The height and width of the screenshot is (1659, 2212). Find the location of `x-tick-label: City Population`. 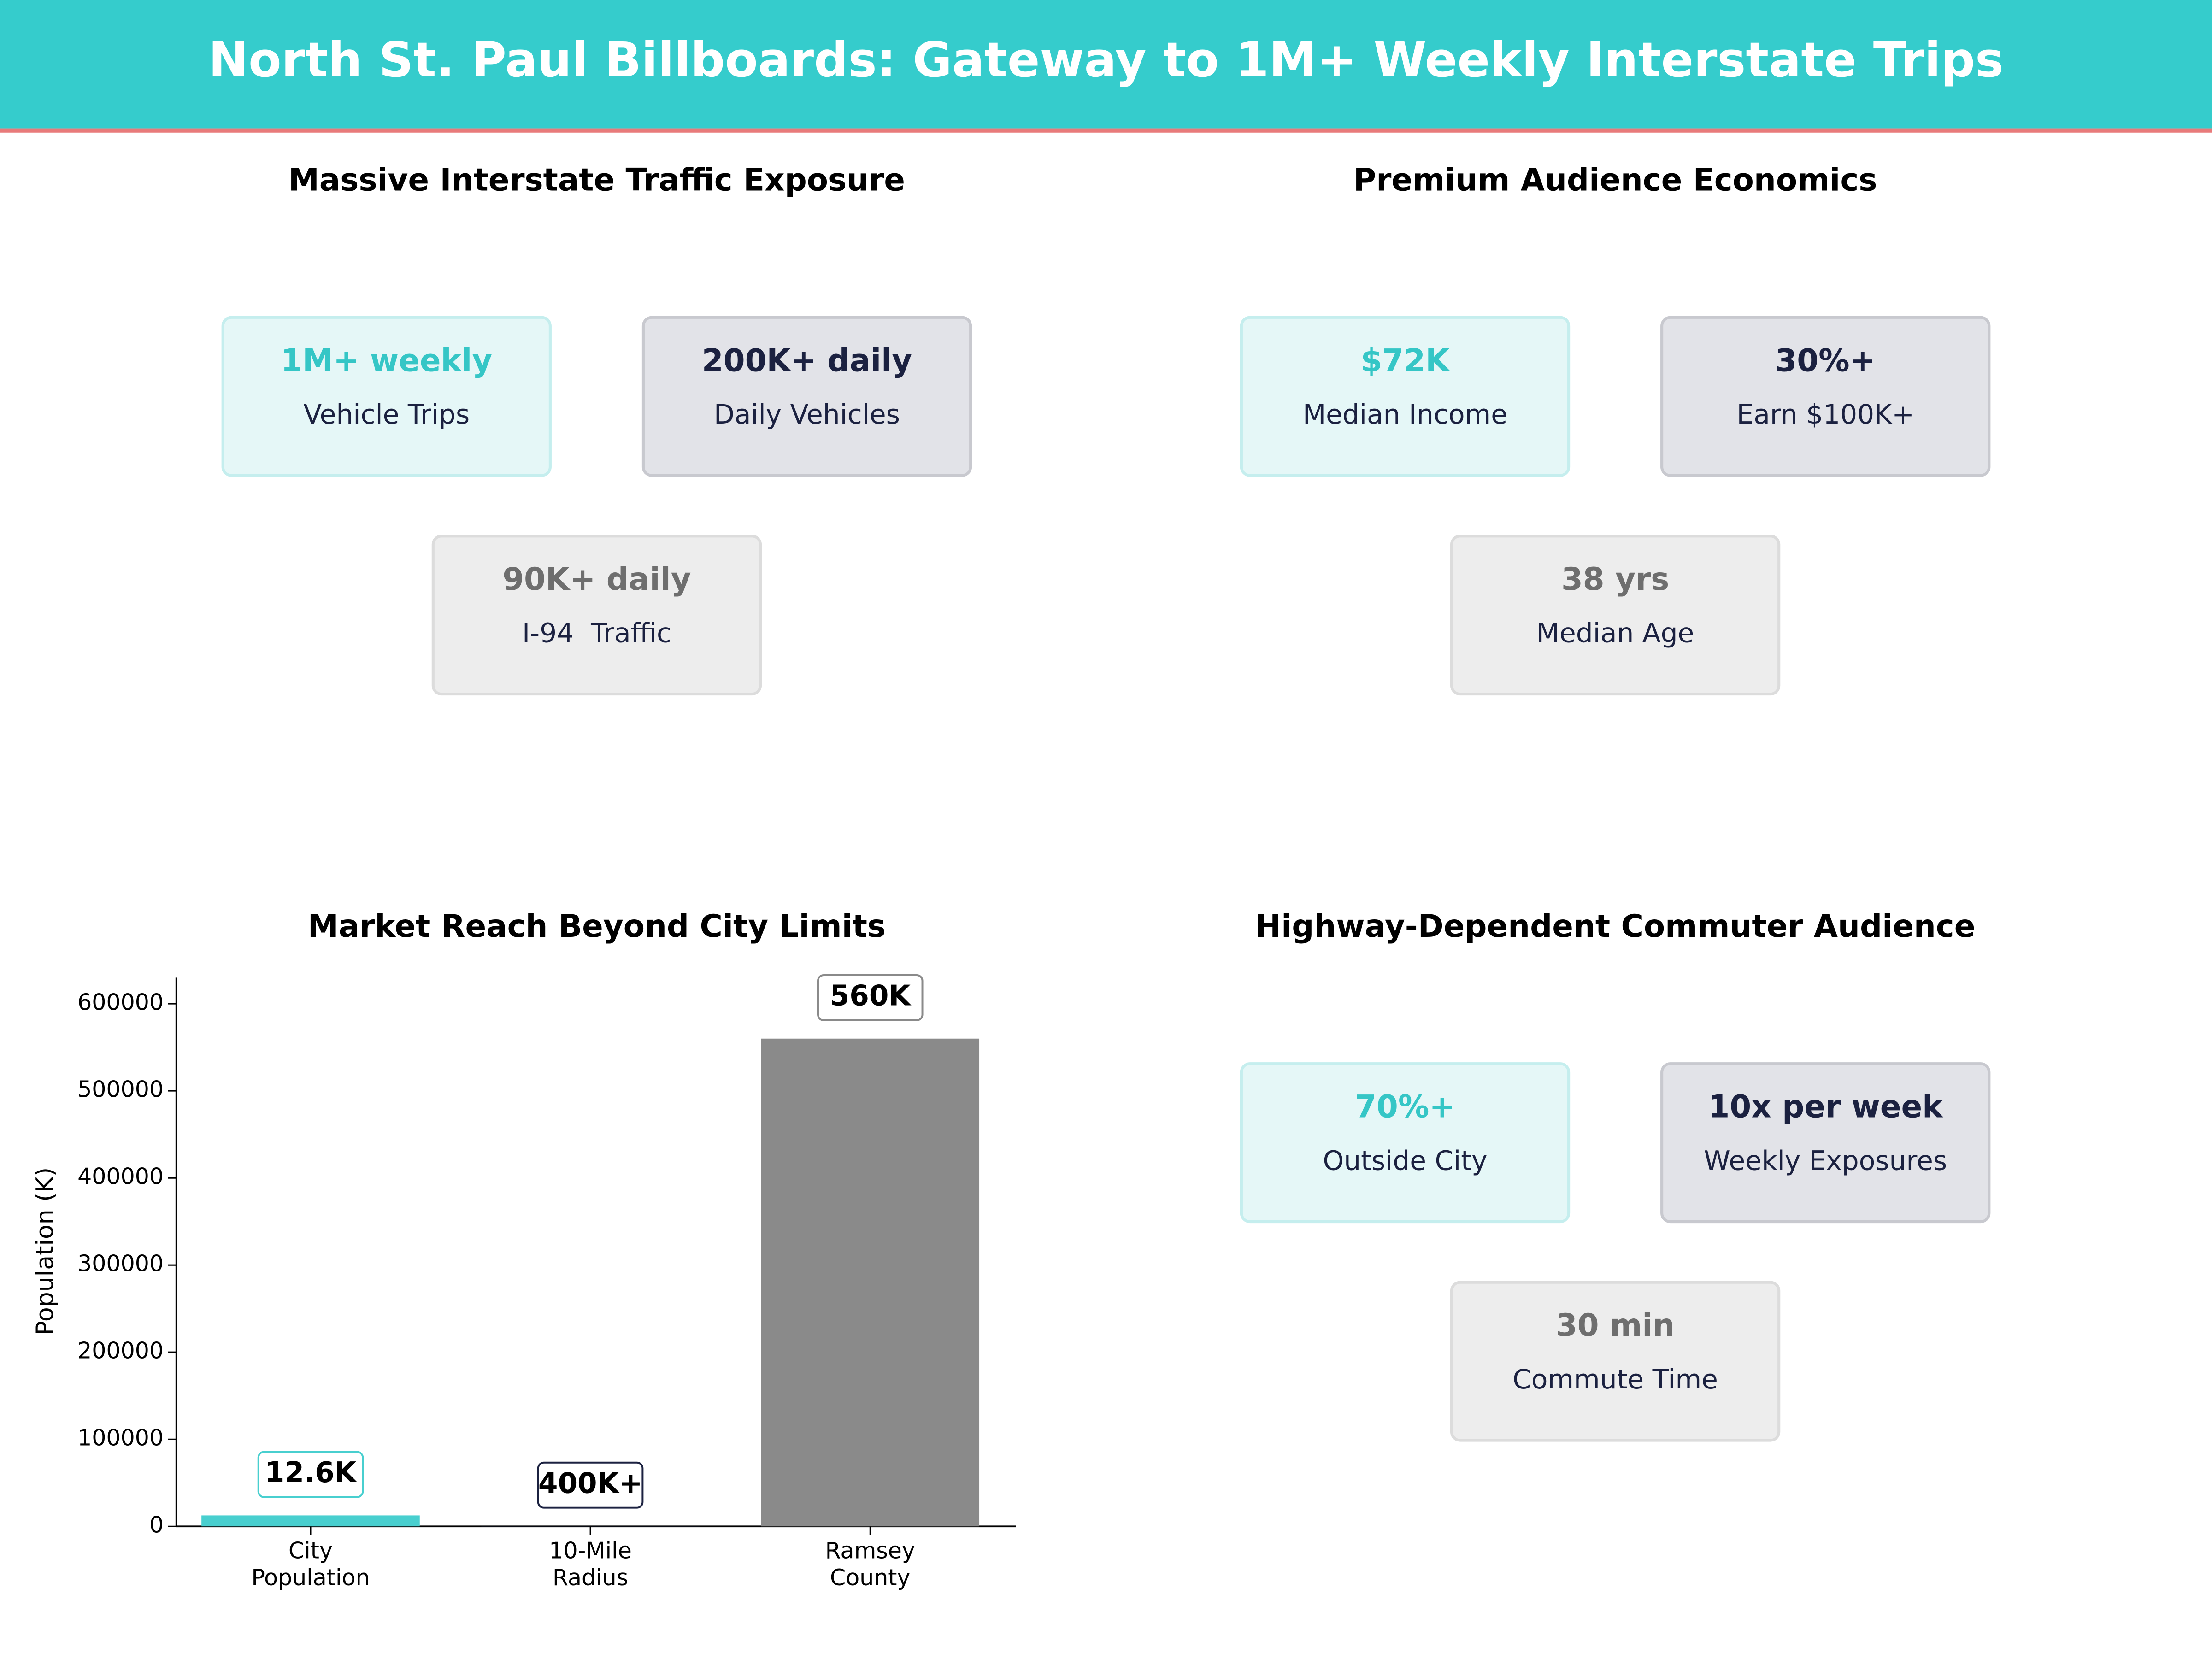

x-tick-label: City Population is located at coordinates (310, 1564).